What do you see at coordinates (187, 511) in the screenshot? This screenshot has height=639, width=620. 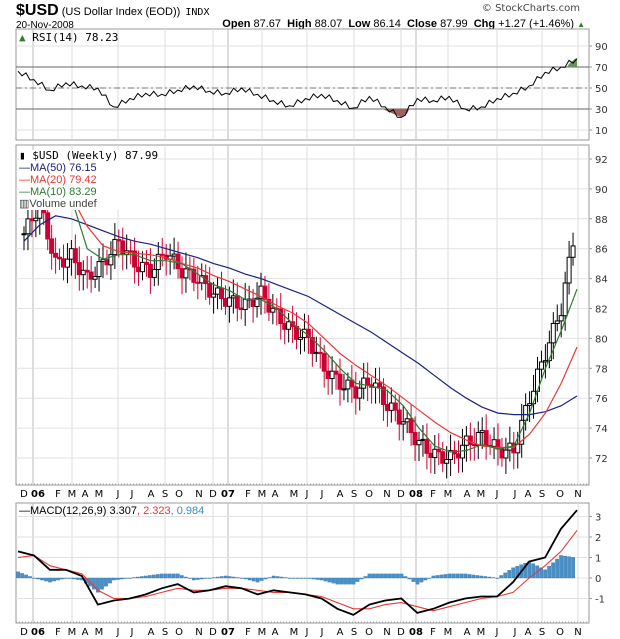 I see `macd-hist-value: , 0.984` at bounding box center [187, 511].